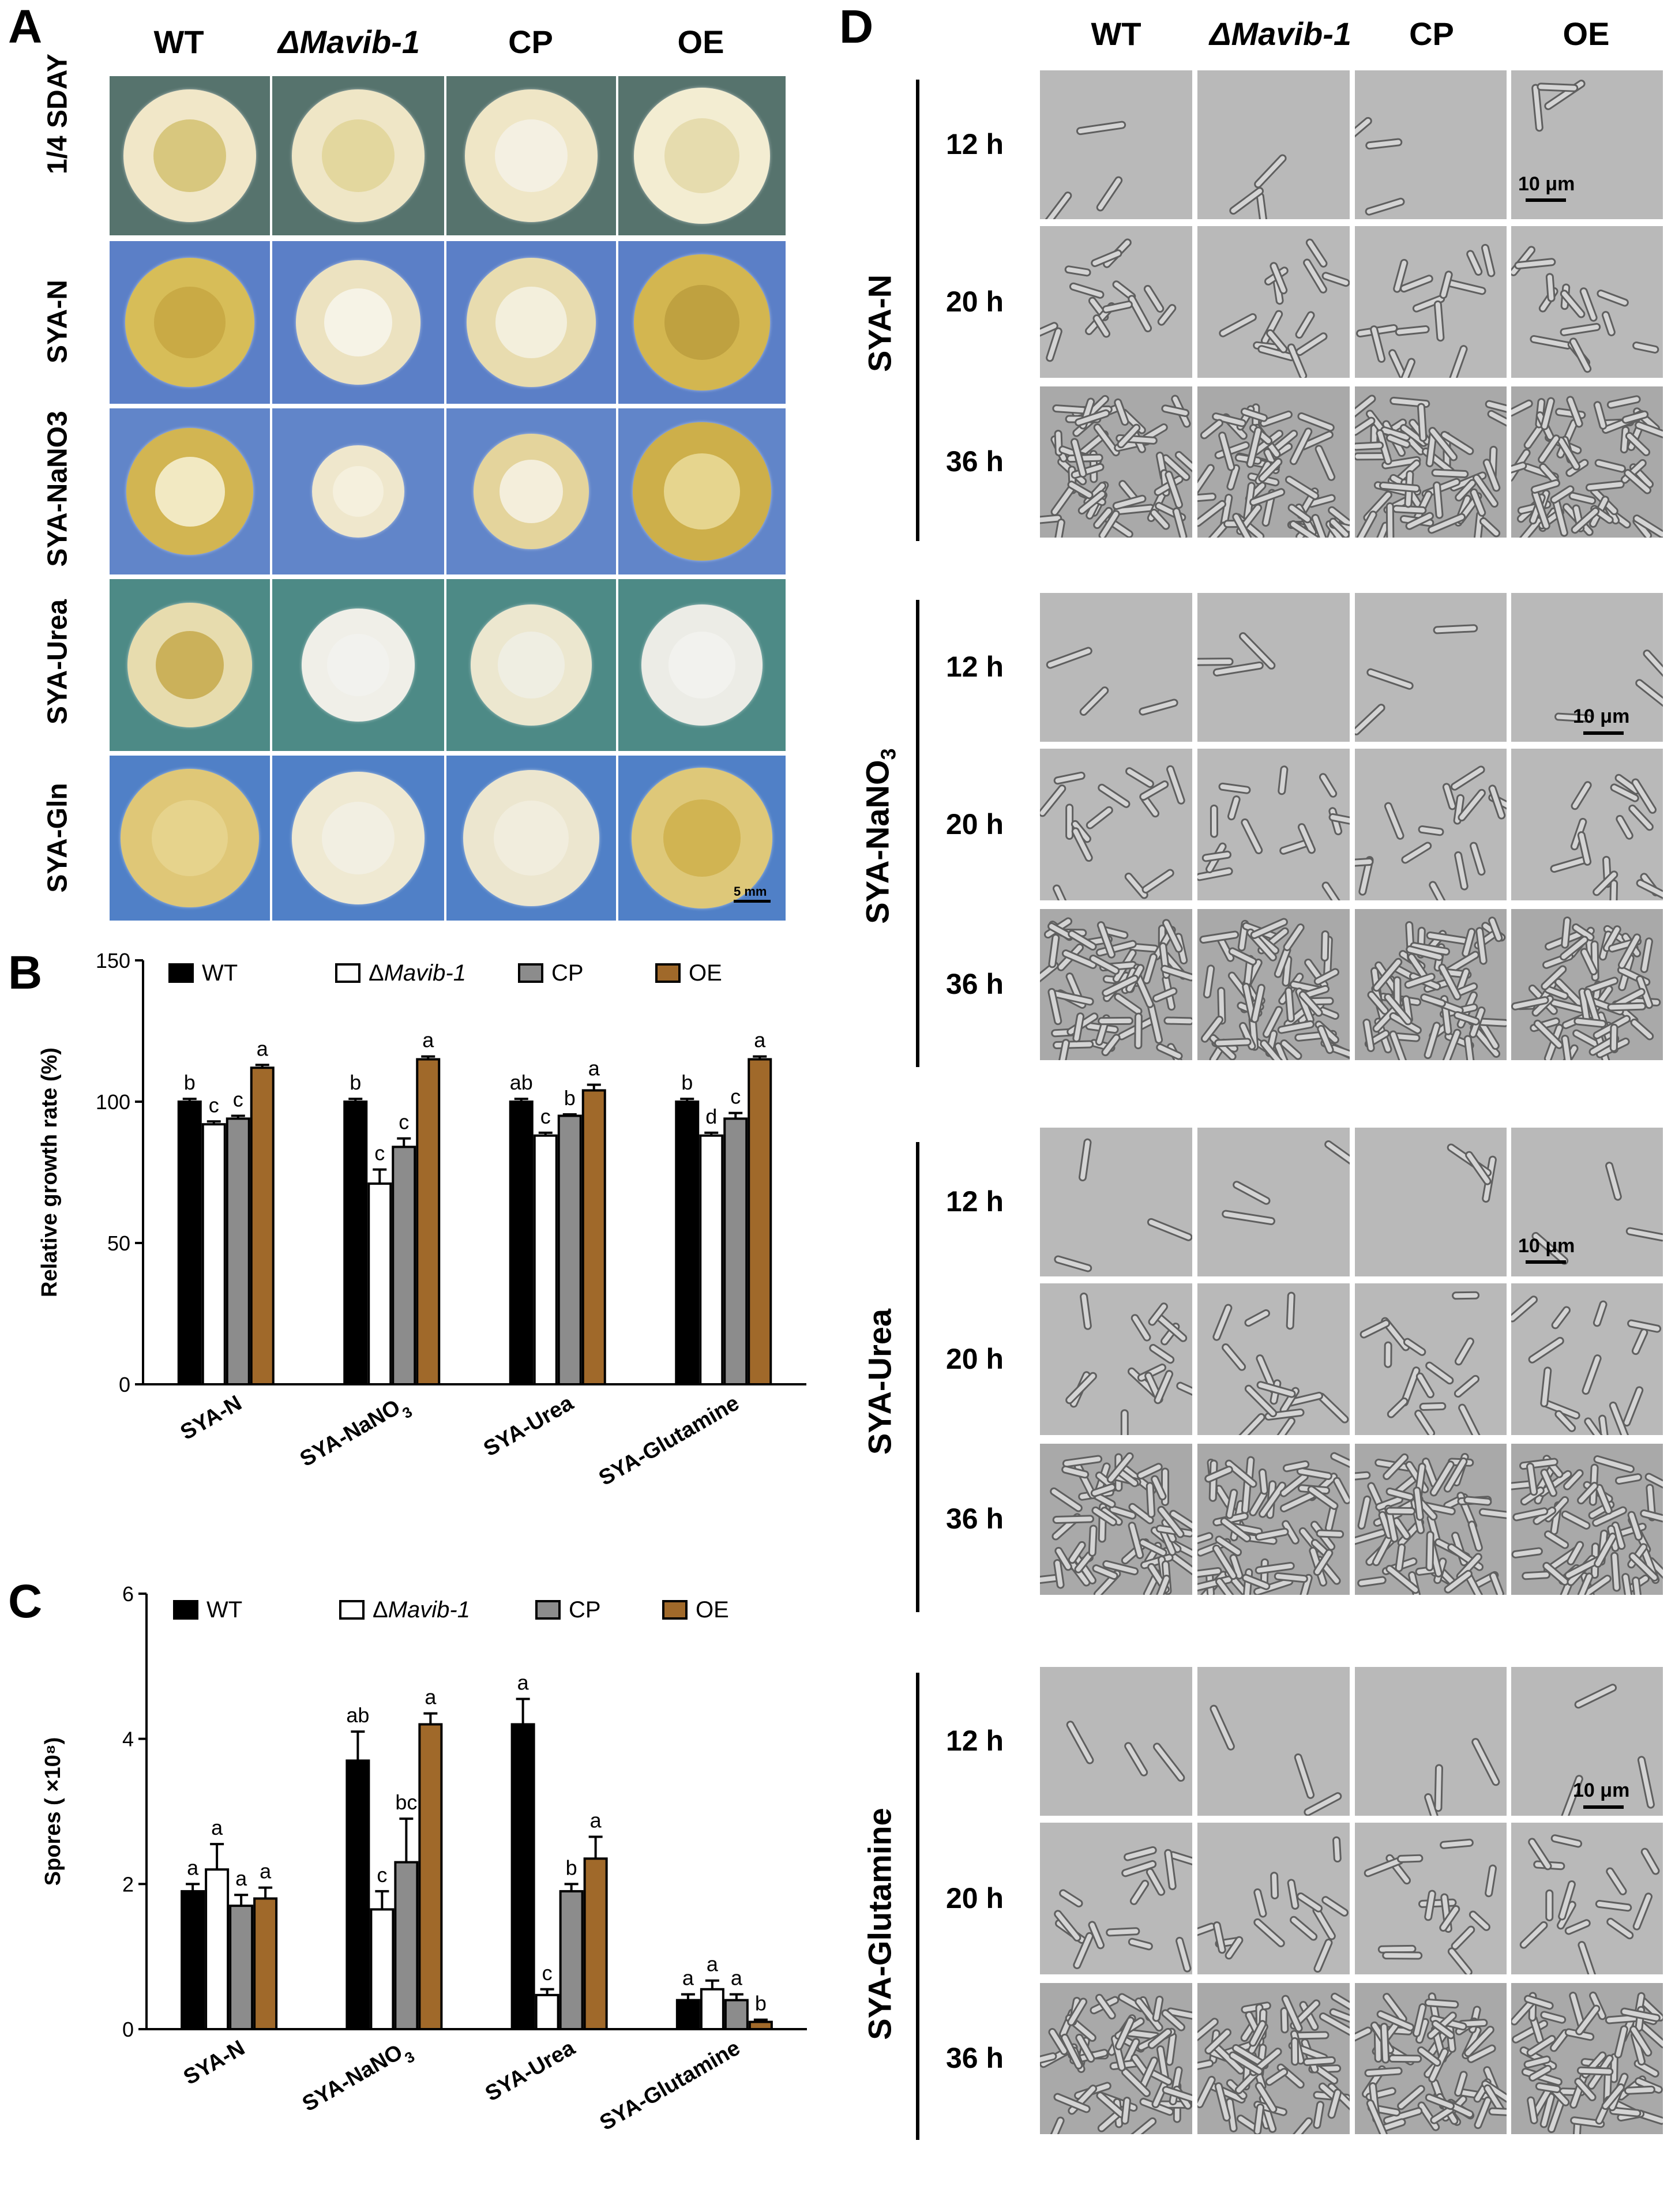 The width and height of the screenshot is (1675, 2212). Describe the element at coordinates (404, 1265) in the screenshot. I see `bar-CP-SYA-NaNO3` at that location.